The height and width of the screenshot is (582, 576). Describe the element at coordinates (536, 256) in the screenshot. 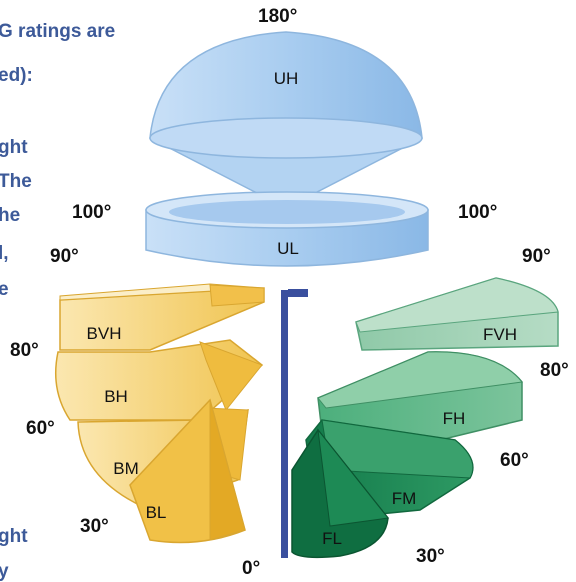

I see `angle-label-90-right: 90°` at that location.